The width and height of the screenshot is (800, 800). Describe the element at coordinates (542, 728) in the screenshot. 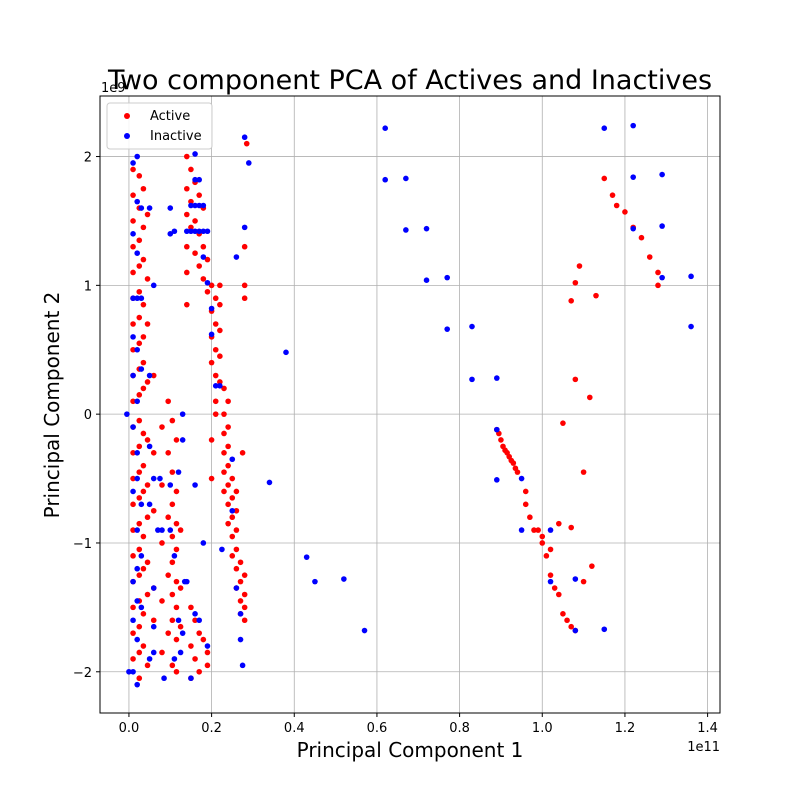

I see `x-tick-label: 1.0` at that location.